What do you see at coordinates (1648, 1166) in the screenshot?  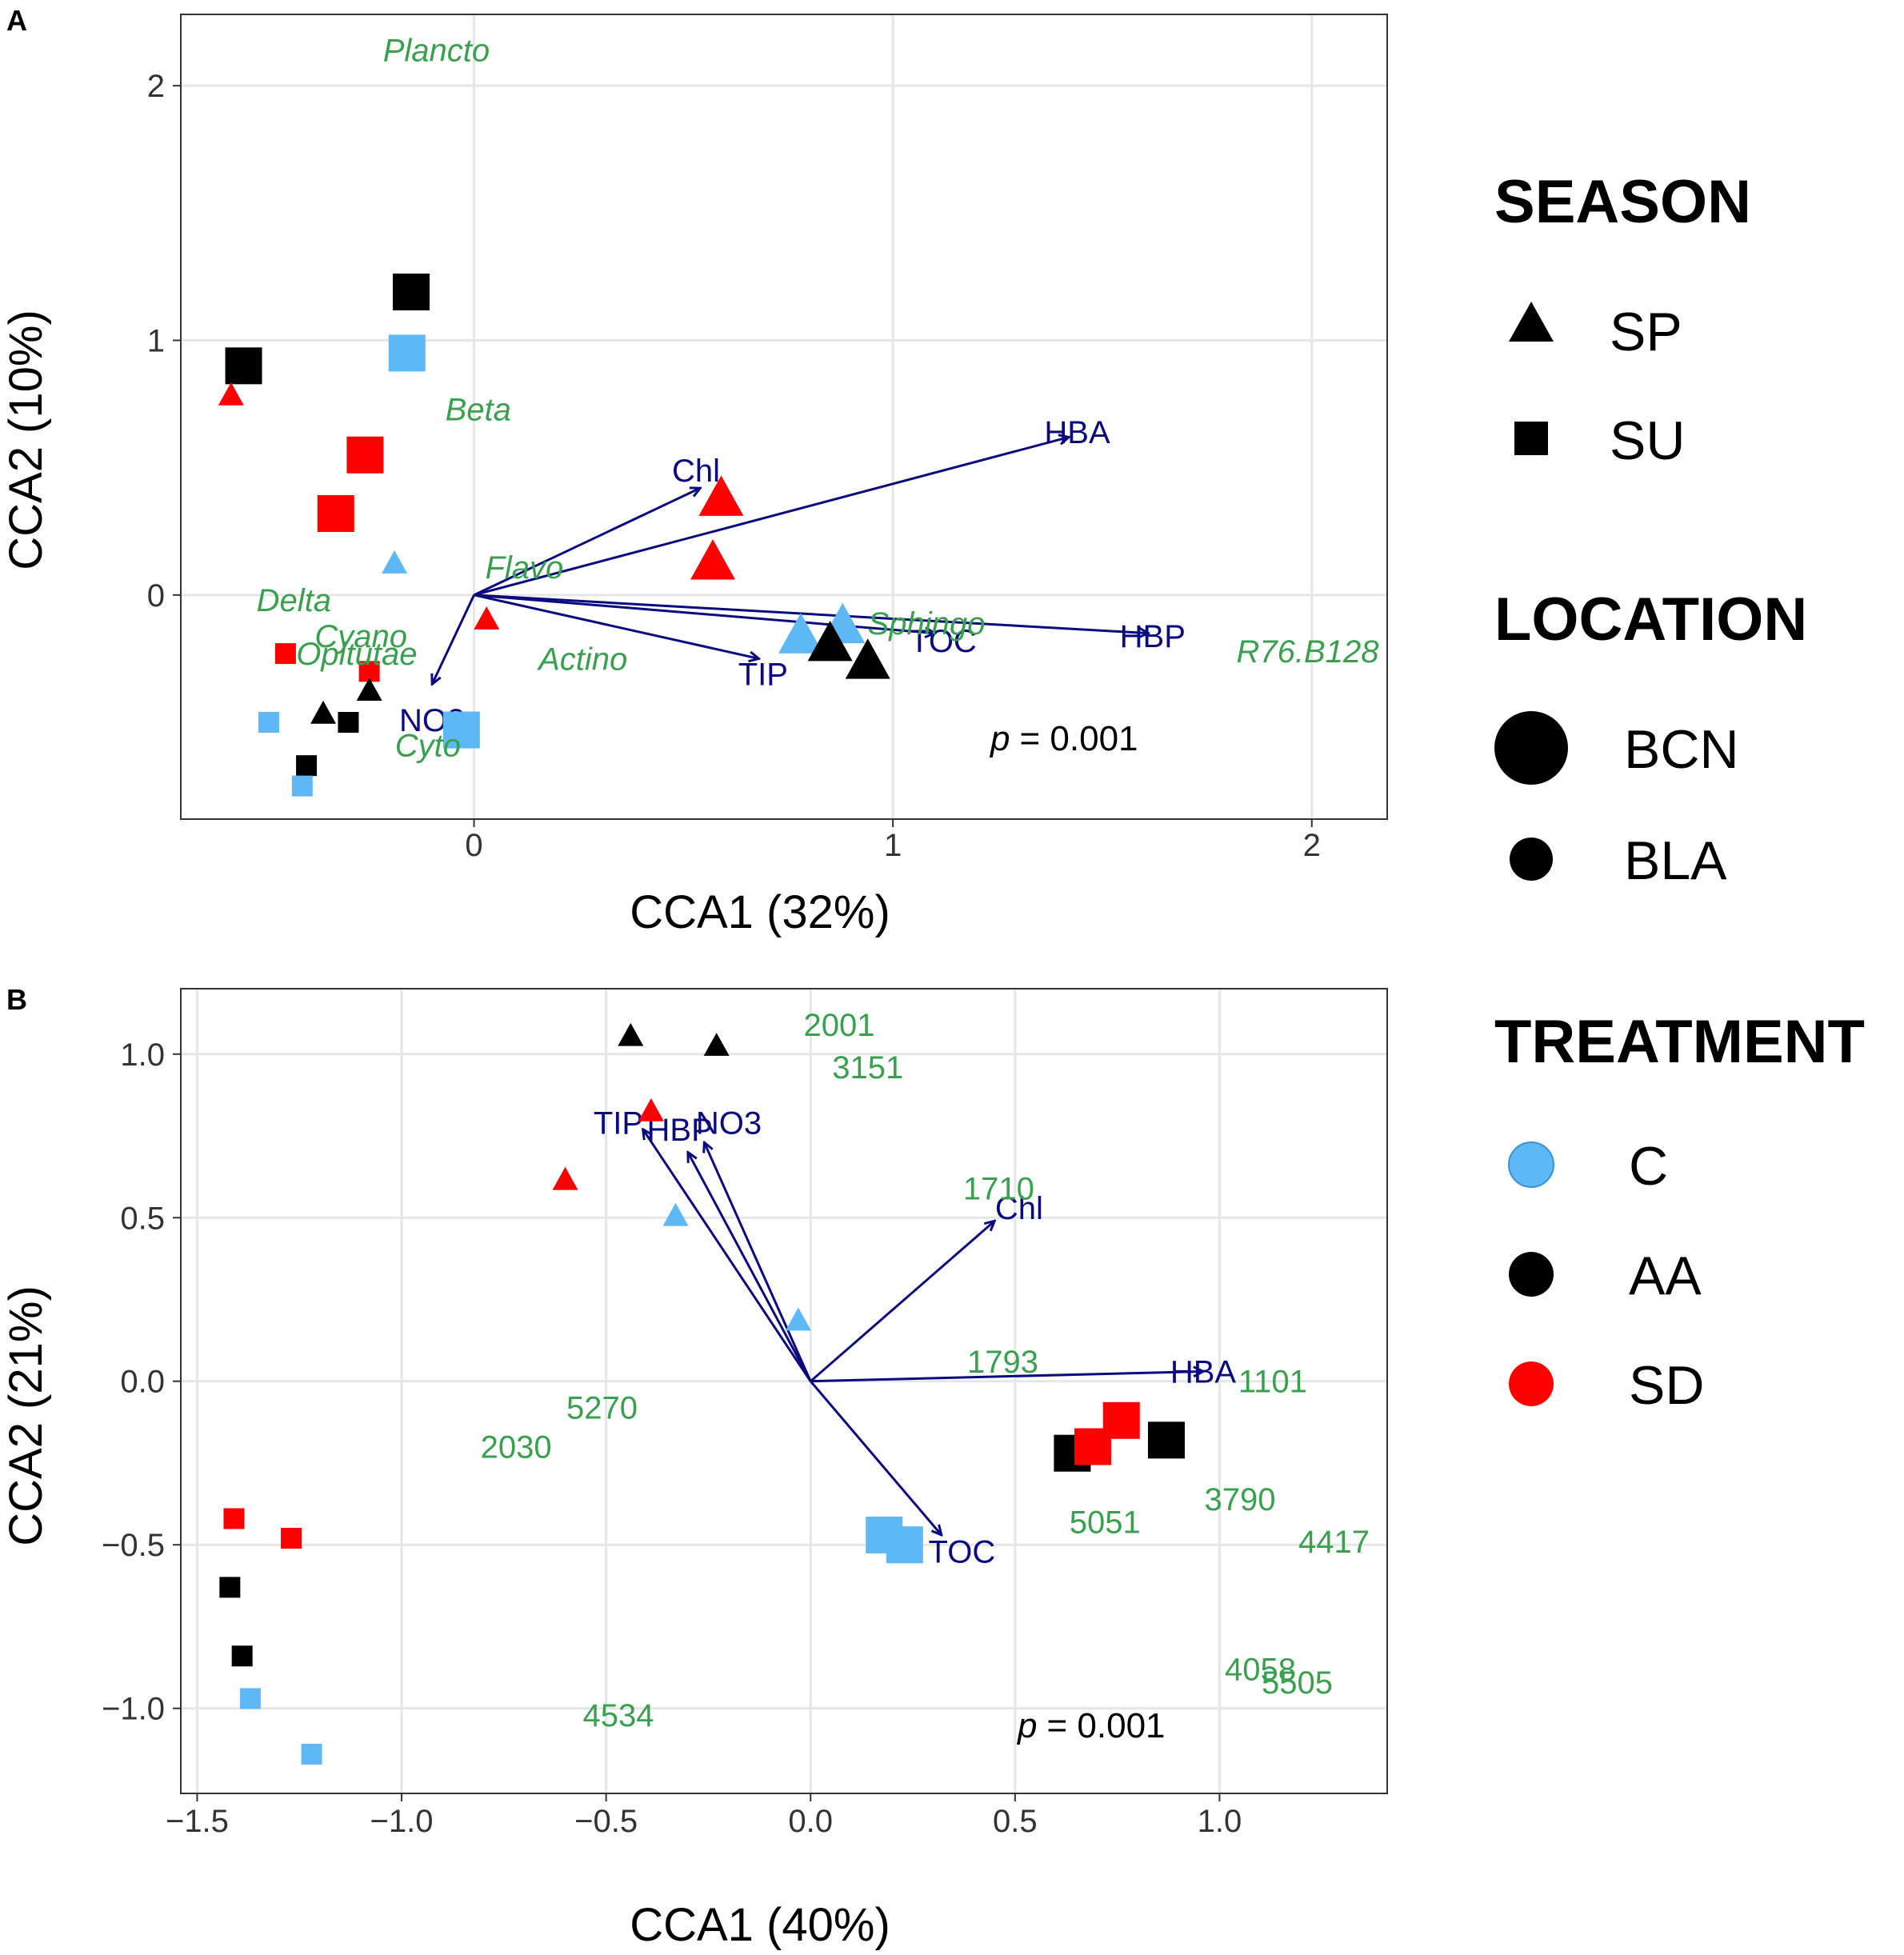 I see `legend-treatment-c-label: C` at bounding box center [1648, 1166].